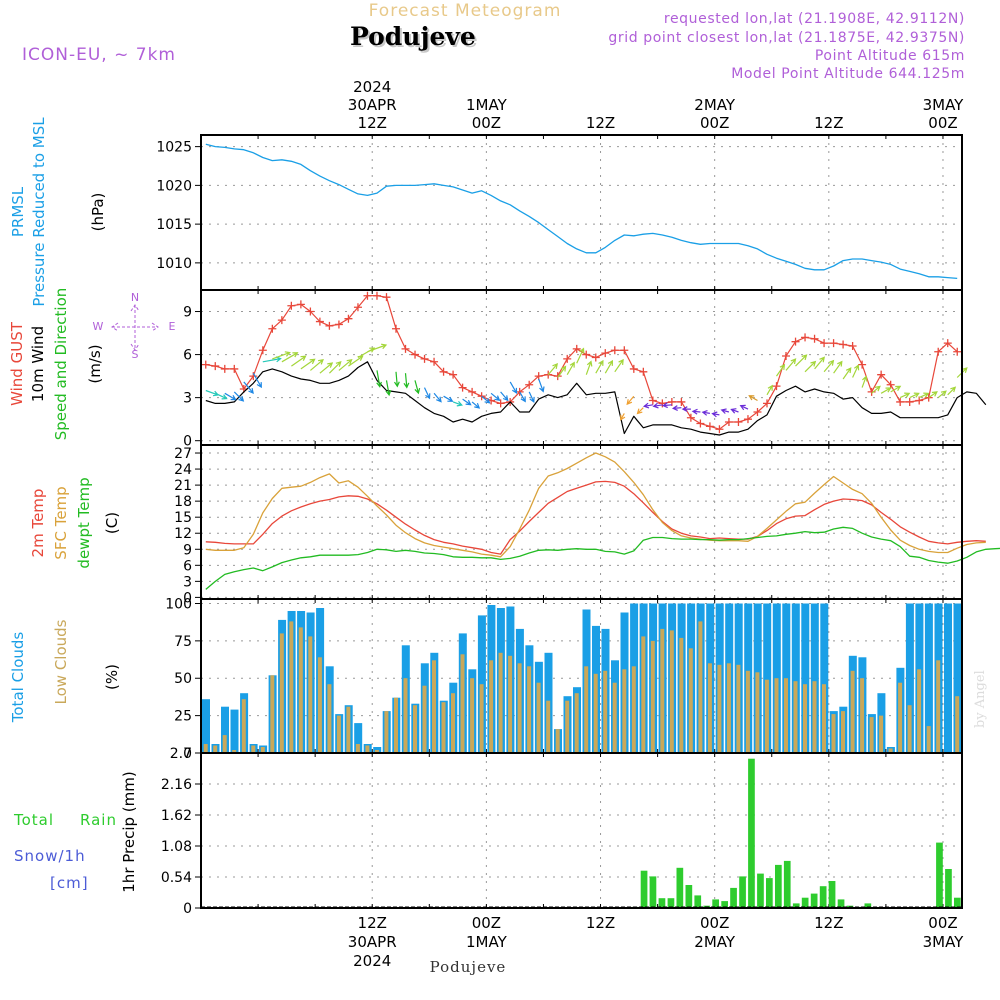 The height and width of the screenshot is (1000, 1000). Describe the element at coordinates (415, 38) in the screenshot. I see `location-title: Podujeve` at that location.